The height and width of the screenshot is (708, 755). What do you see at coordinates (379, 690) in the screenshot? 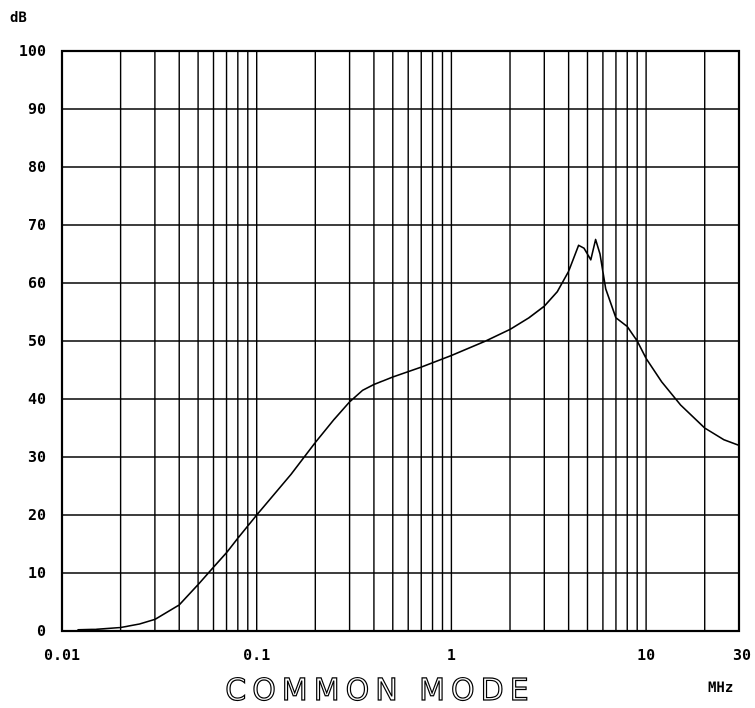
I see `chart-title: COMMON MODE` at bounding box center [379, 690].